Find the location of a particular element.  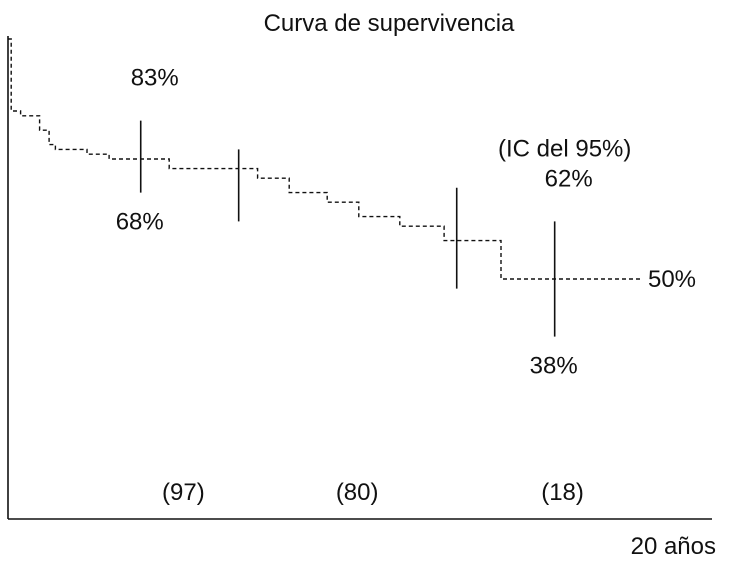

ci-lower-label: 68% is located at coordinates (140, 222).